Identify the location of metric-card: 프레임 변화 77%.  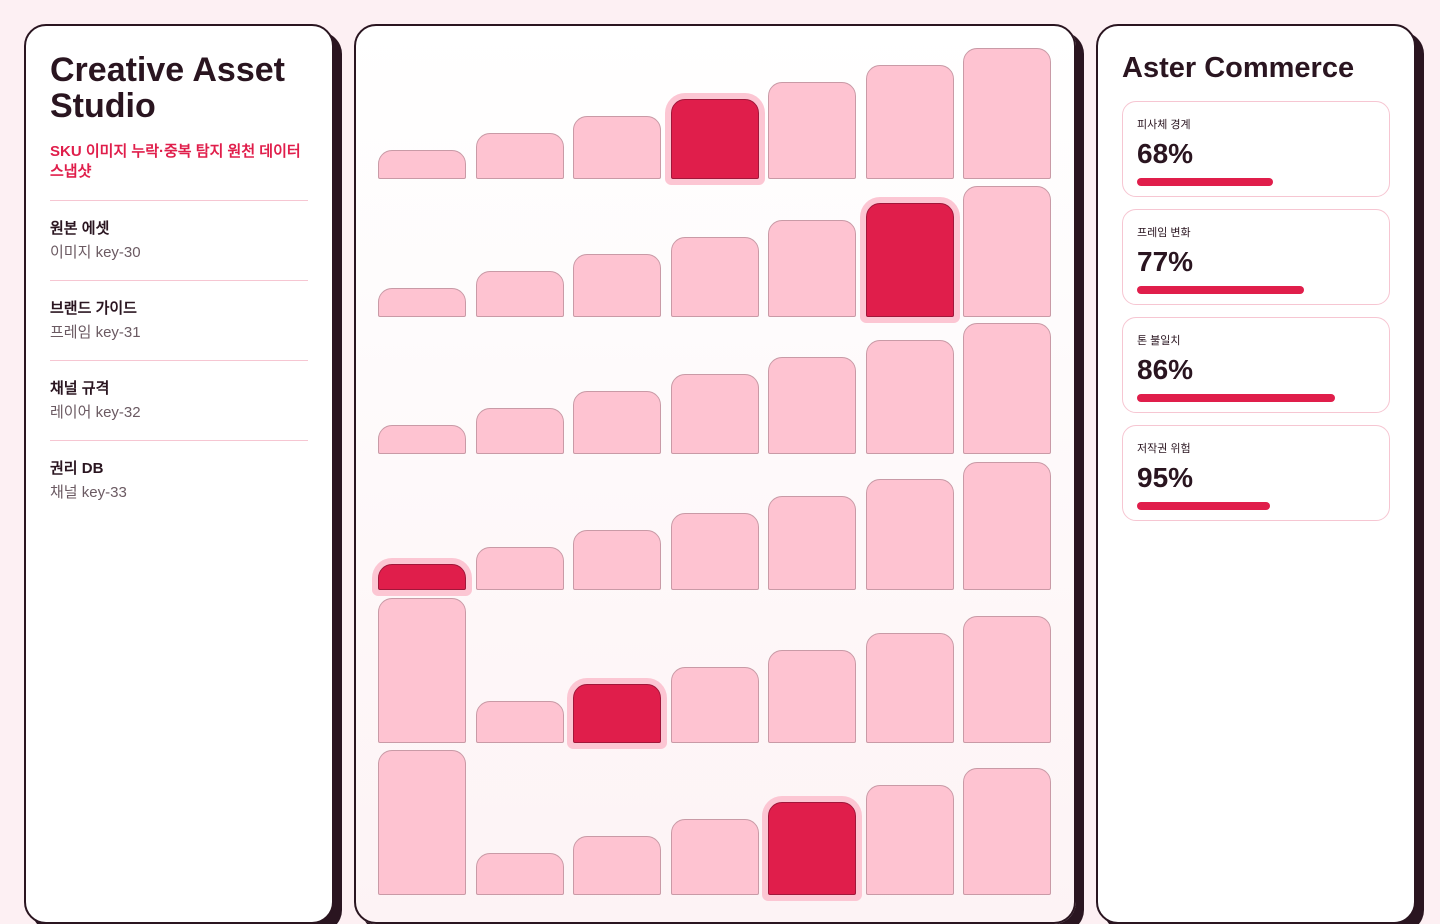
(1256, 257).